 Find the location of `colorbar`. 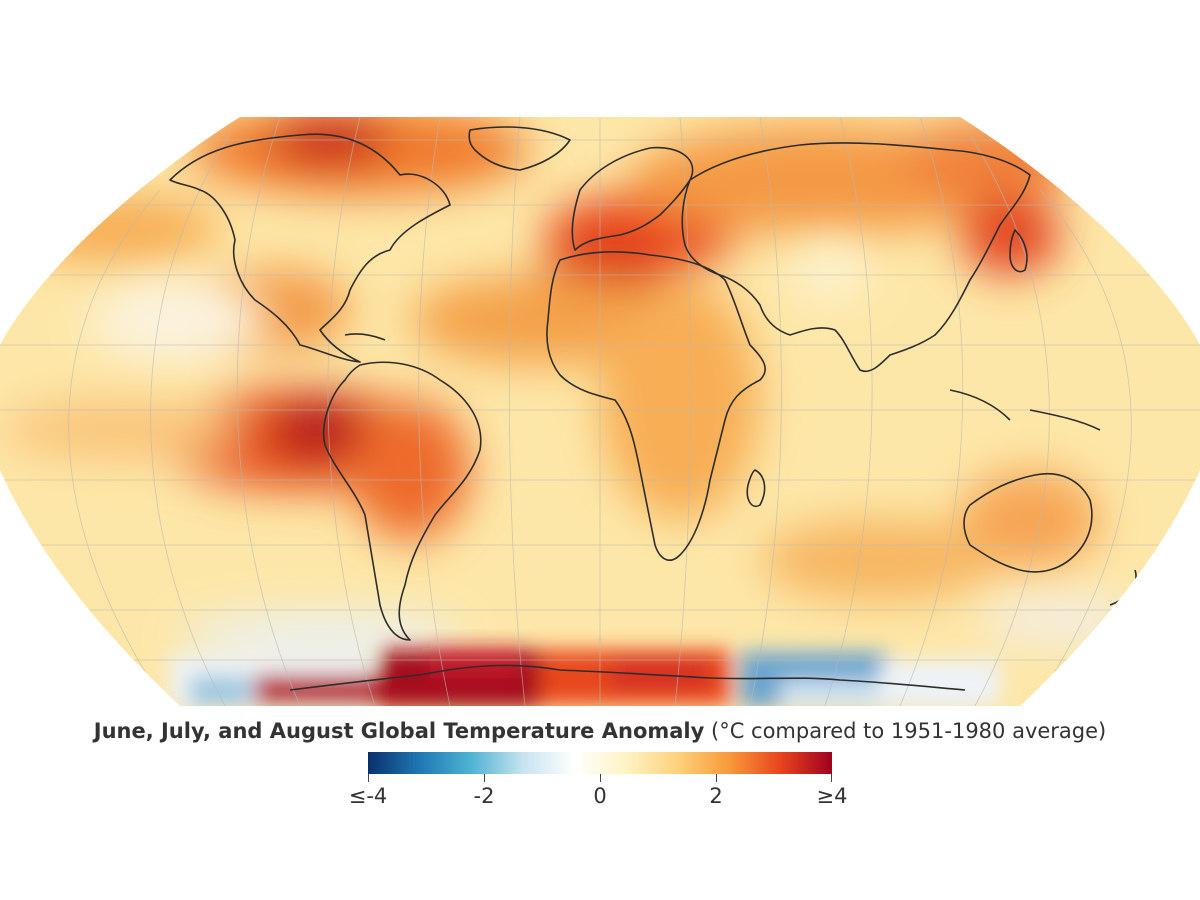

colorbar is located at coordinates (600, 763).